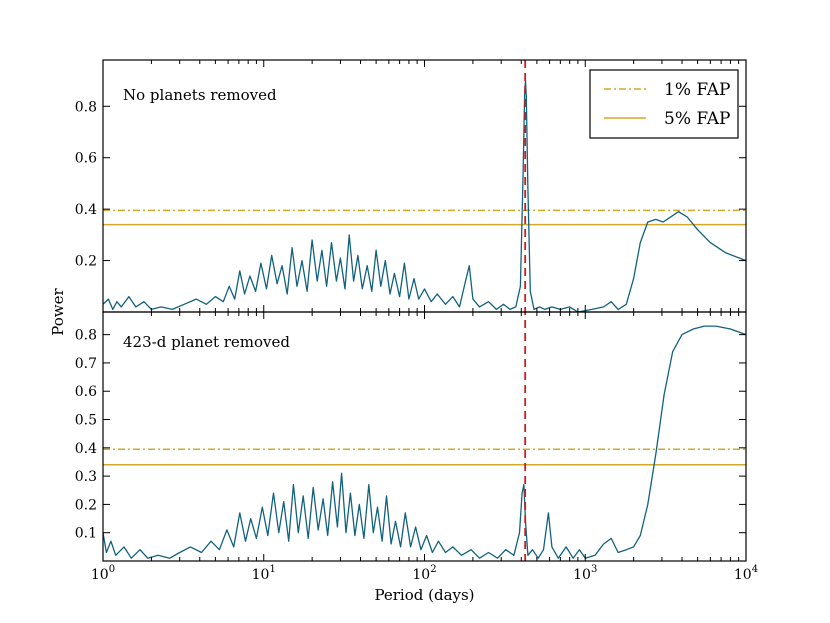 The height and width of the screenshot is (623, 830). What do you see at coordinates (86, 336) in the screenshot?
I see `bottom-ytick-label: 0.8` at bounding box center [86, 336].